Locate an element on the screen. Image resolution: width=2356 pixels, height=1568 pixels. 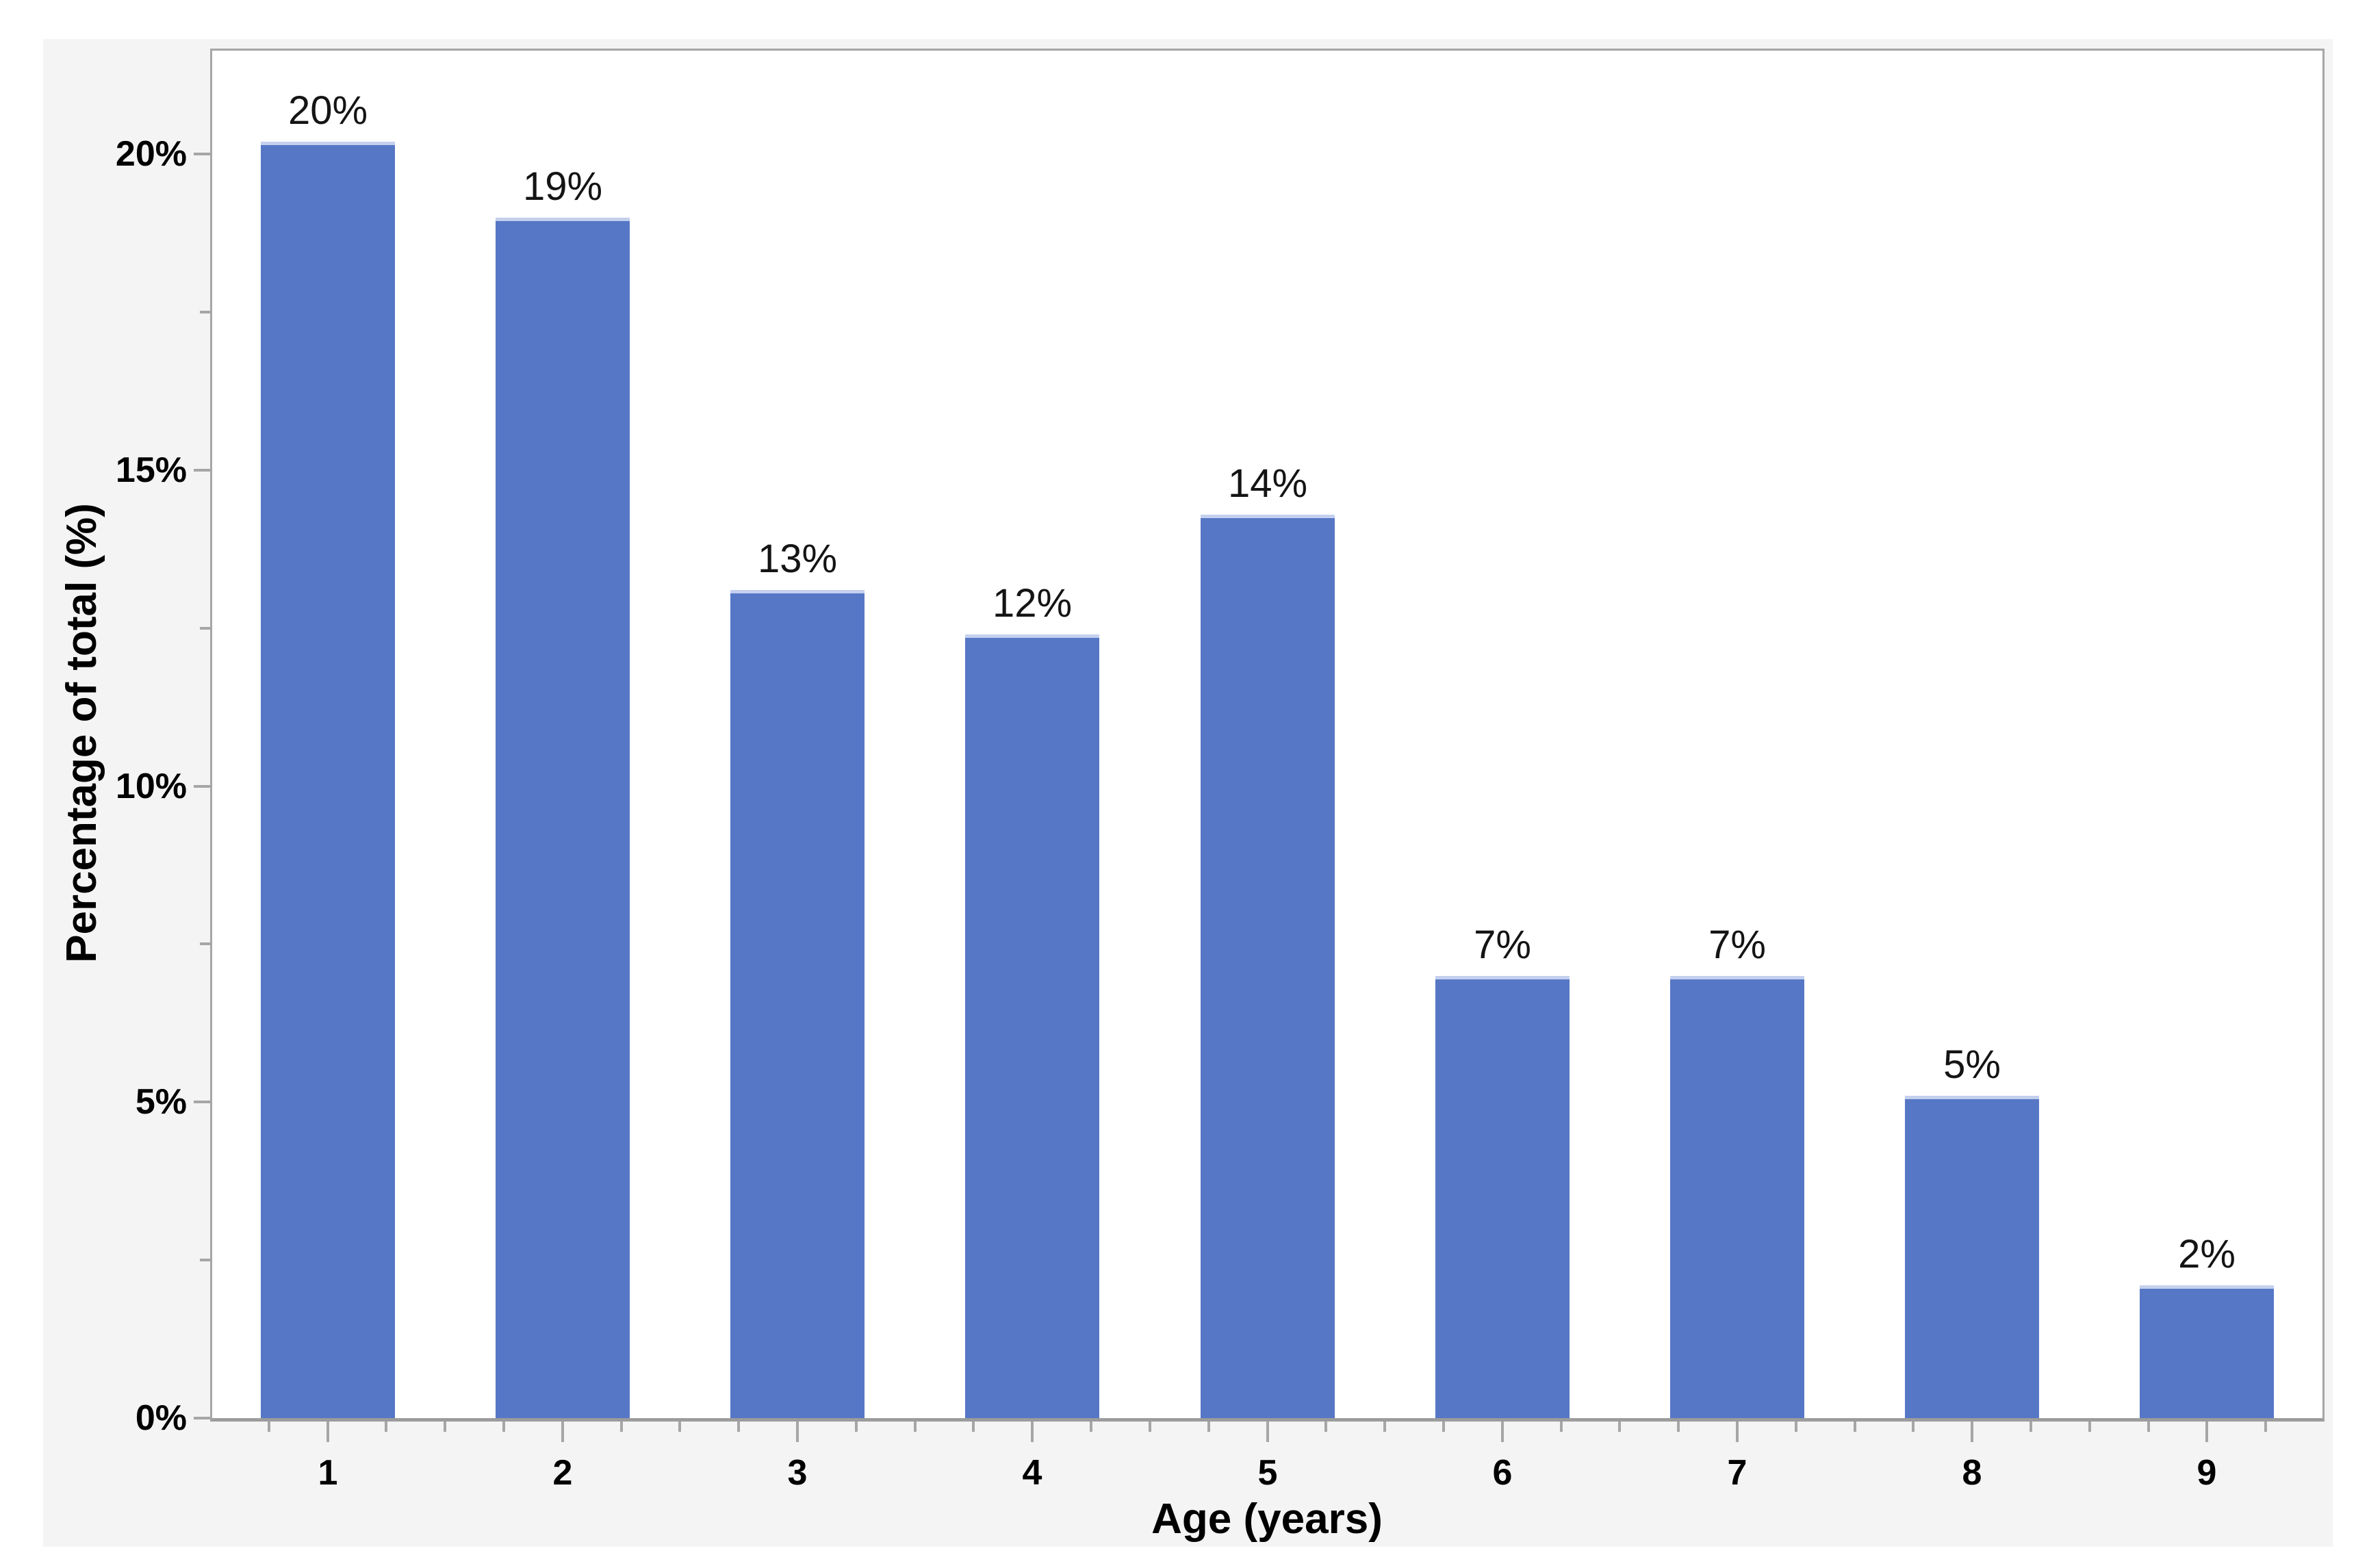
y-tick-label: 20% is located at coordinates (151, 154).